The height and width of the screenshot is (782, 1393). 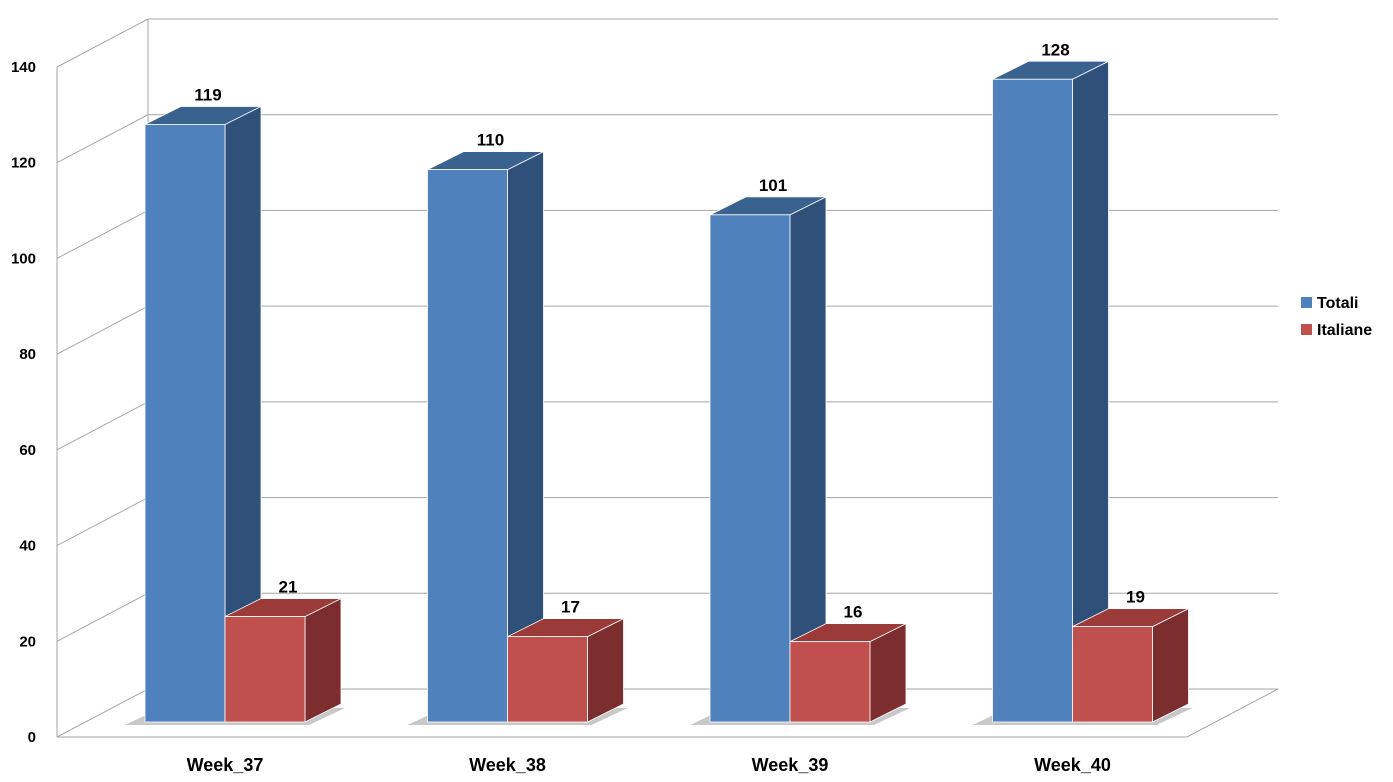 What do you see at coordinates (27, 354) in the screenshot?
I see `y-tick-label: 80` at bounding box center [27, 354].